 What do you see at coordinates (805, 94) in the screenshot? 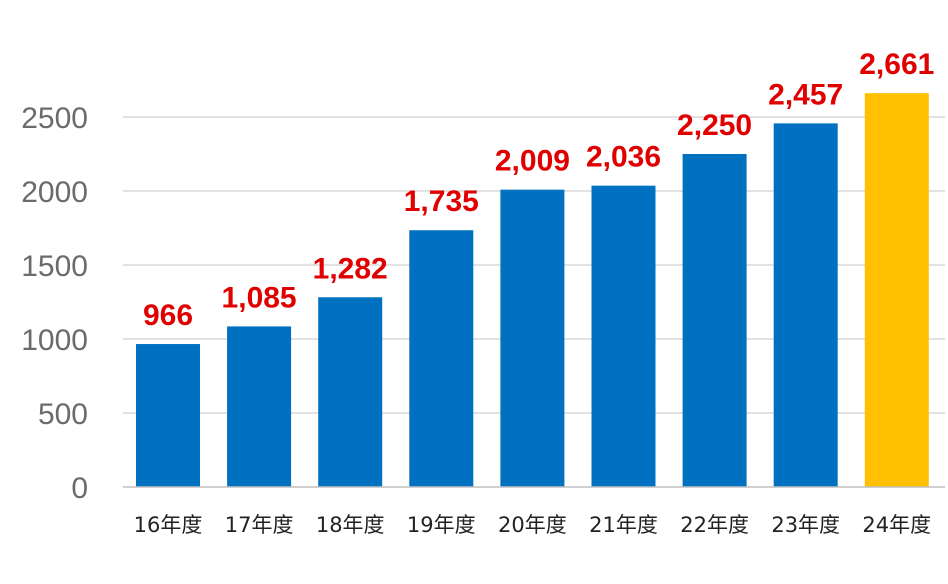
I see `data-label: 2,457` at bounding box center [805, 94].